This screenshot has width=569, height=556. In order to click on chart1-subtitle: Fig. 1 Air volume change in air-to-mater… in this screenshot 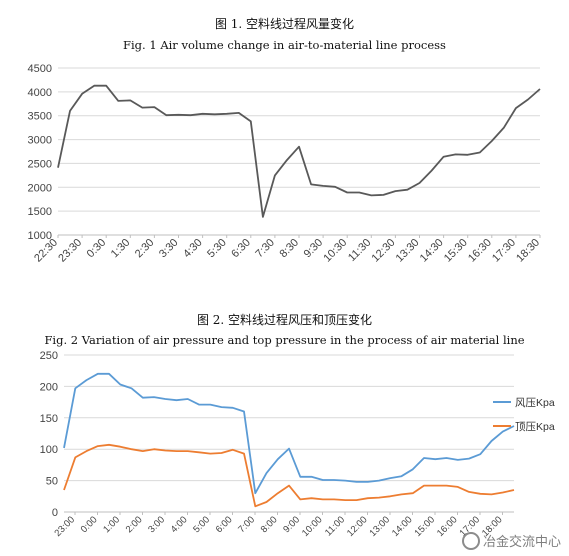, I will do `click(284, 45)`.